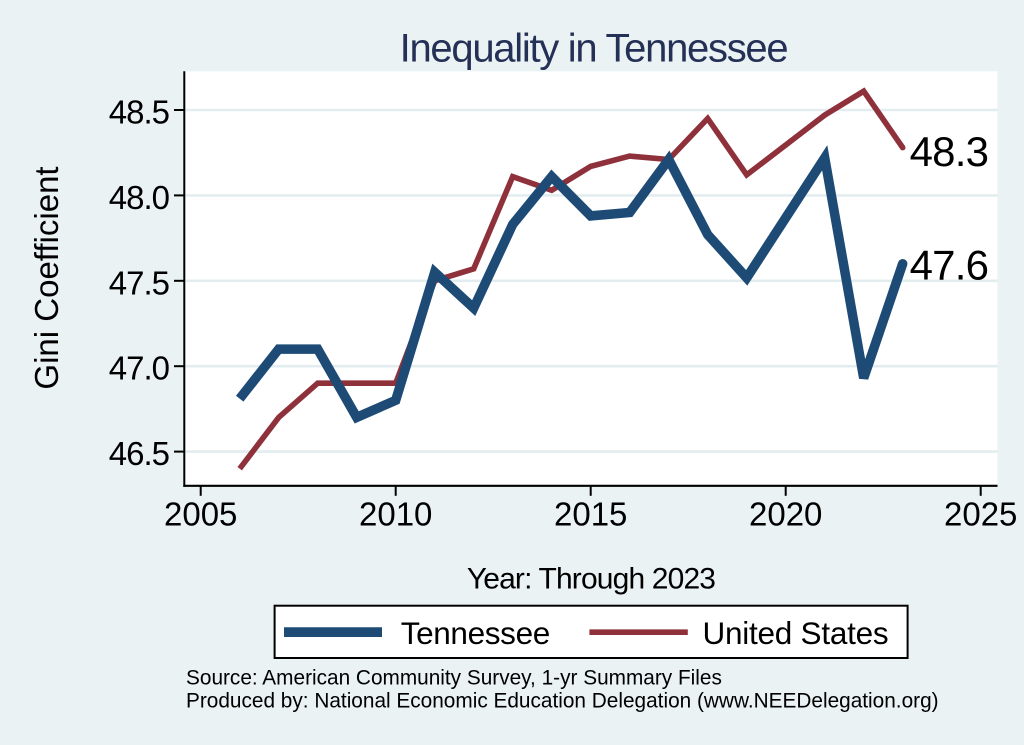 The image size is (1024, 745). I want to click on svg-text: 48.0, so click(139, 197).